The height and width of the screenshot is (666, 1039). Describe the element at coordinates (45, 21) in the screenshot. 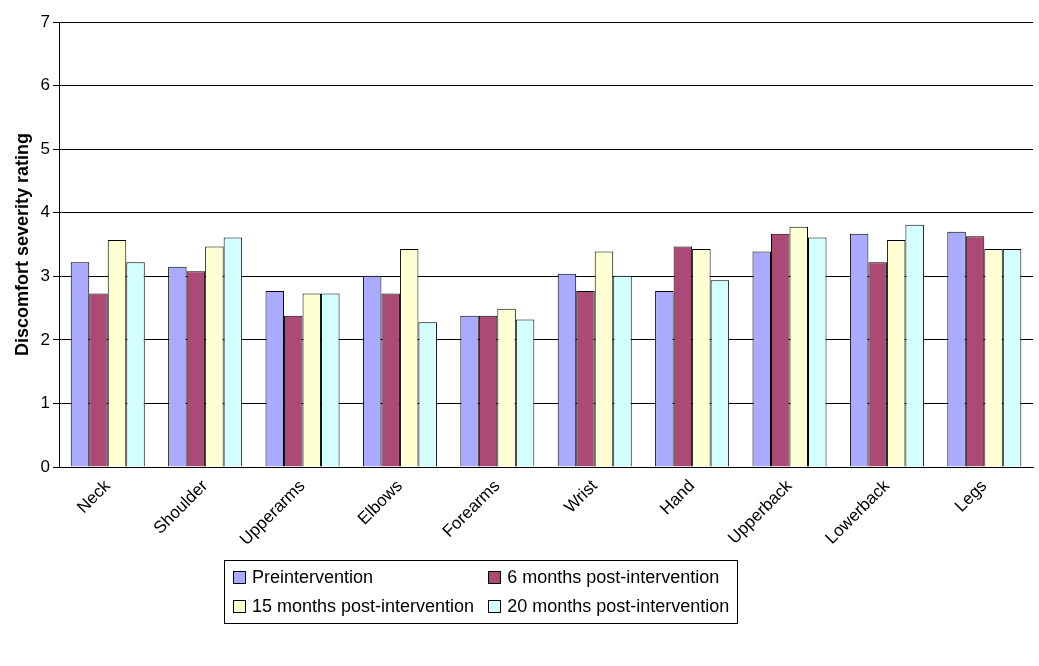

I see `y-tick-label: 7` at that location.